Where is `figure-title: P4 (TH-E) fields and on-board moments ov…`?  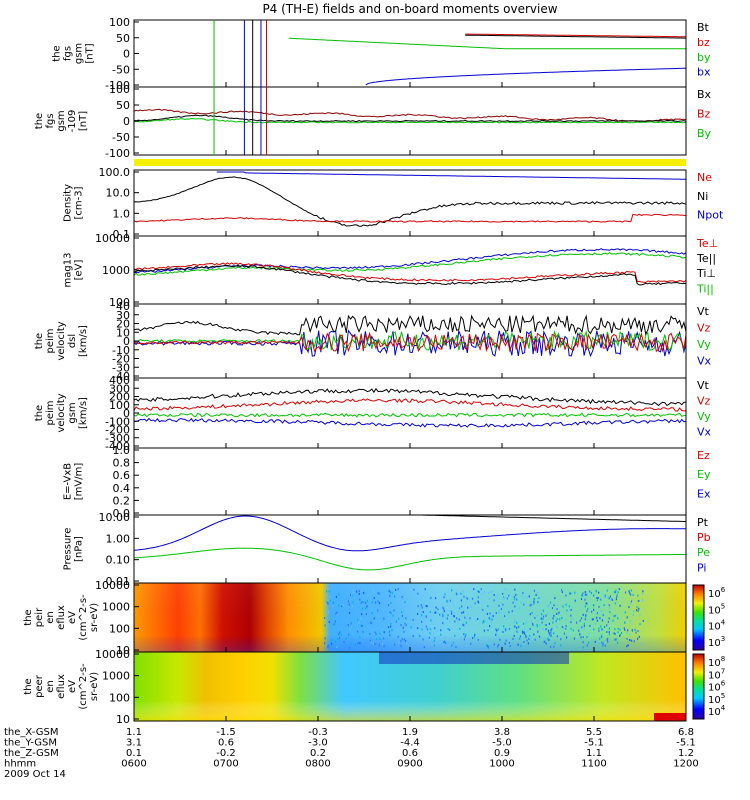
figure-title: P4 (TH-E) fields and on-board moments ov… is located at coordinates (409, 9).